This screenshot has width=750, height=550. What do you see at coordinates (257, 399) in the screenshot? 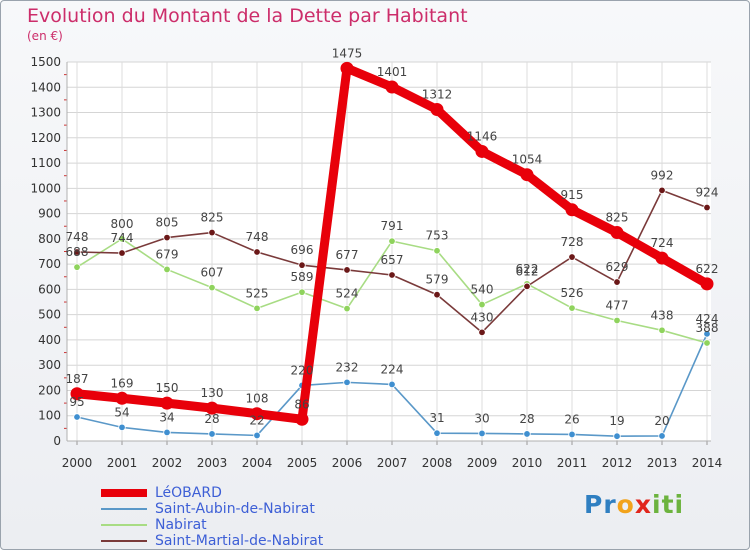
I see `data-label: 108` at bounding box center [257, 399].